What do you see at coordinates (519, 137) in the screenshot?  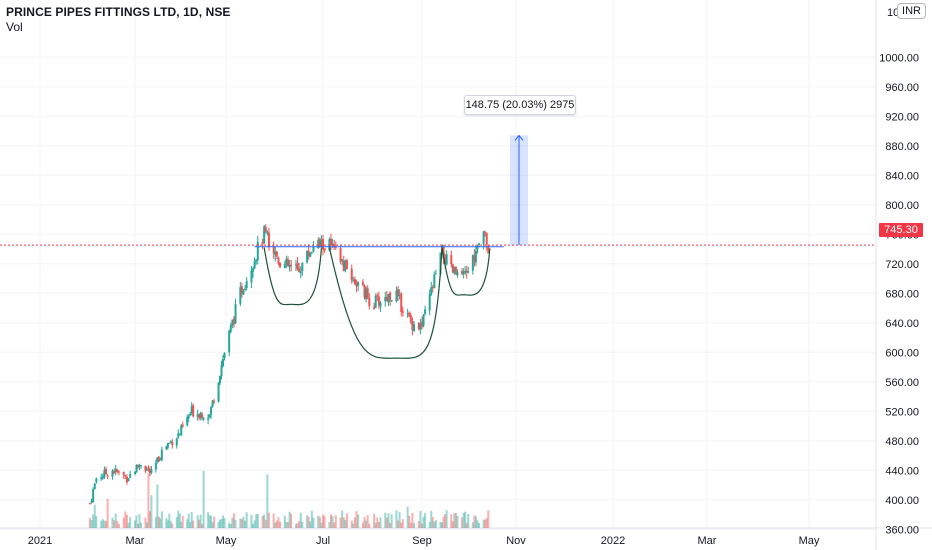 I see `measure-arrow-head` at bounding box center [519, 137].